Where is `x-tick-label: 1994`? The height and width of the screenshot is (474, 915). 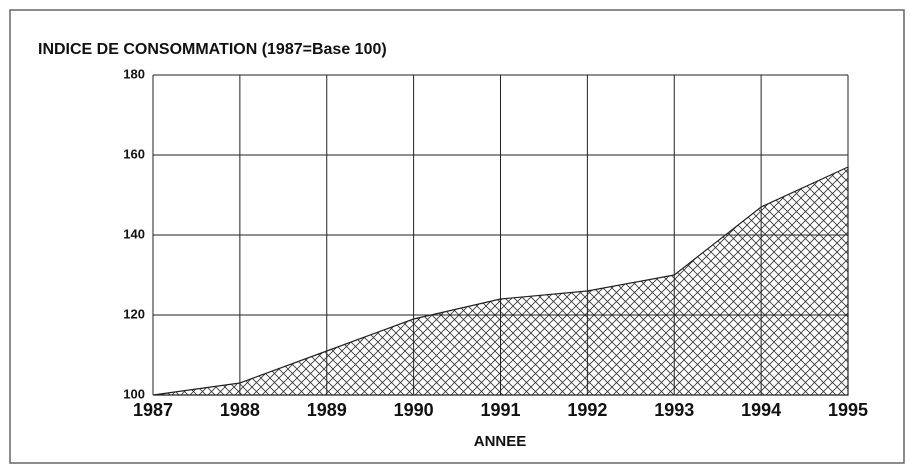
x-tick-label: 1994 is located at coordinates (761, 410).